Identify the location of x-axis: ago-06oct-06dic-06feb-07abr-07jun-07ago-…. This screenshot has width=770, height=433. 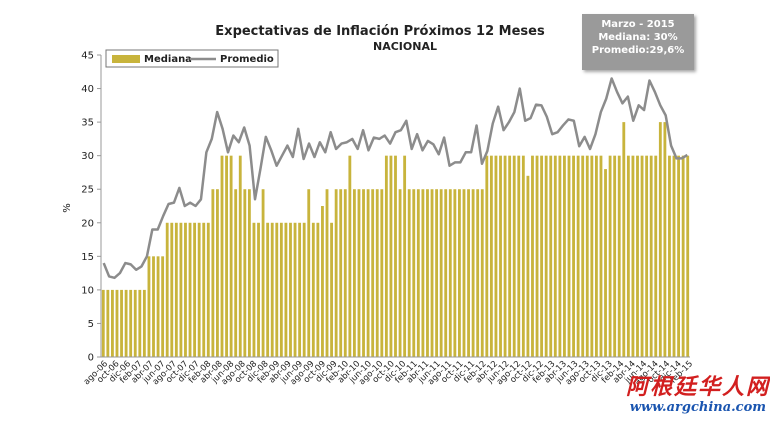
(388, 371).